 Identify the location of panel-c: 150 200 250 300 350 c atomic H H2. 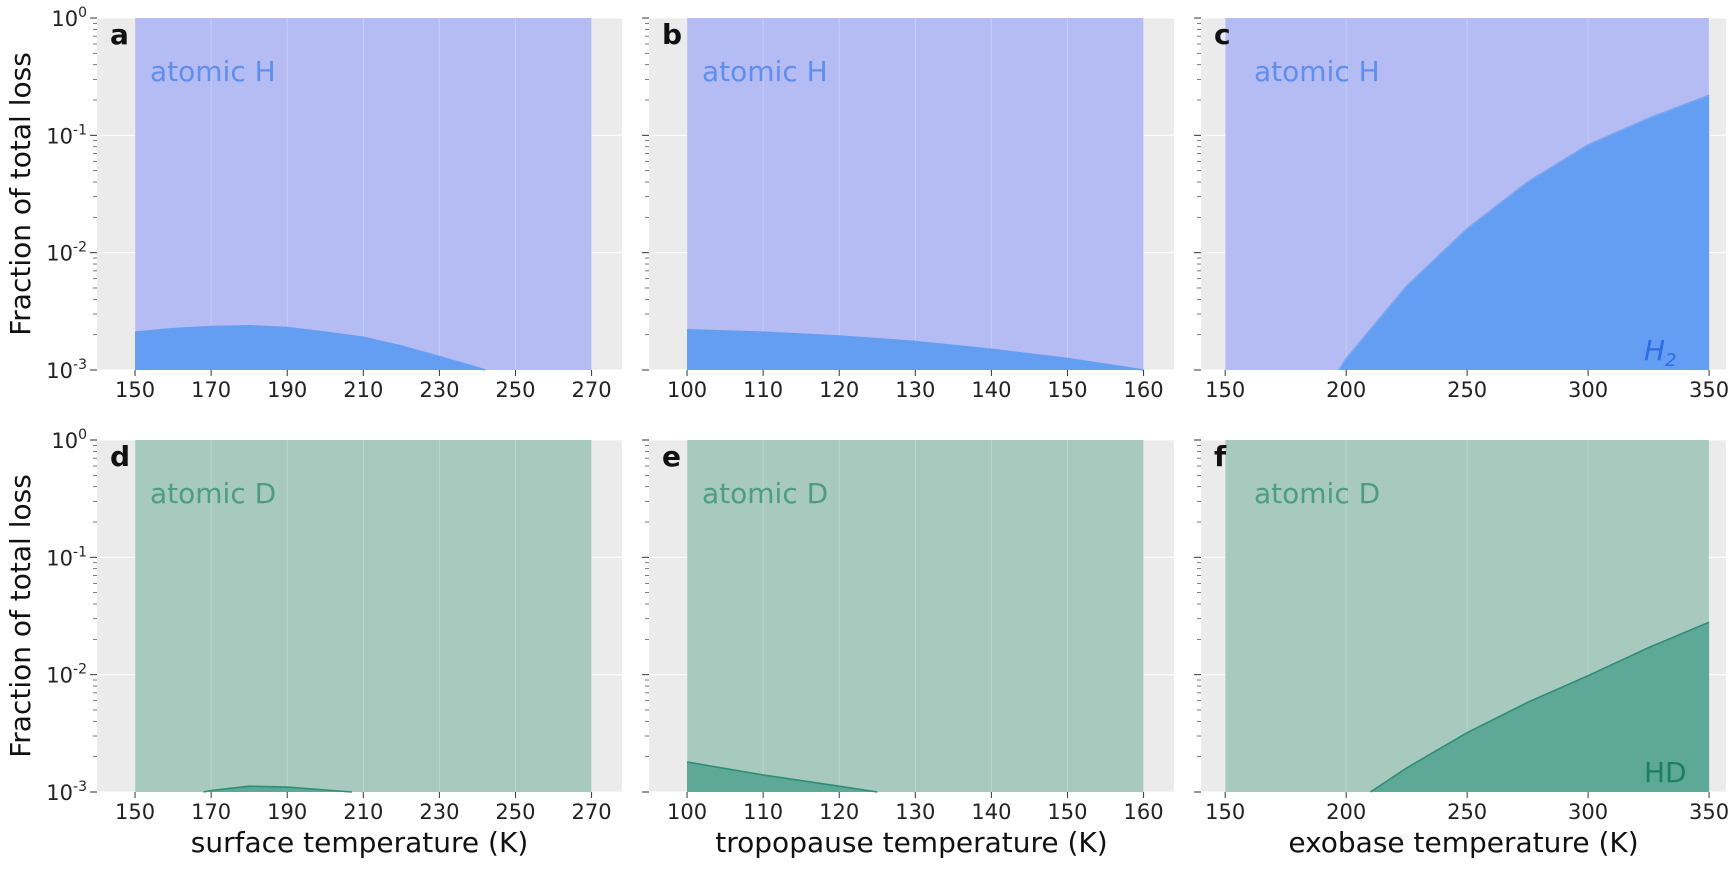
(1461, 209).